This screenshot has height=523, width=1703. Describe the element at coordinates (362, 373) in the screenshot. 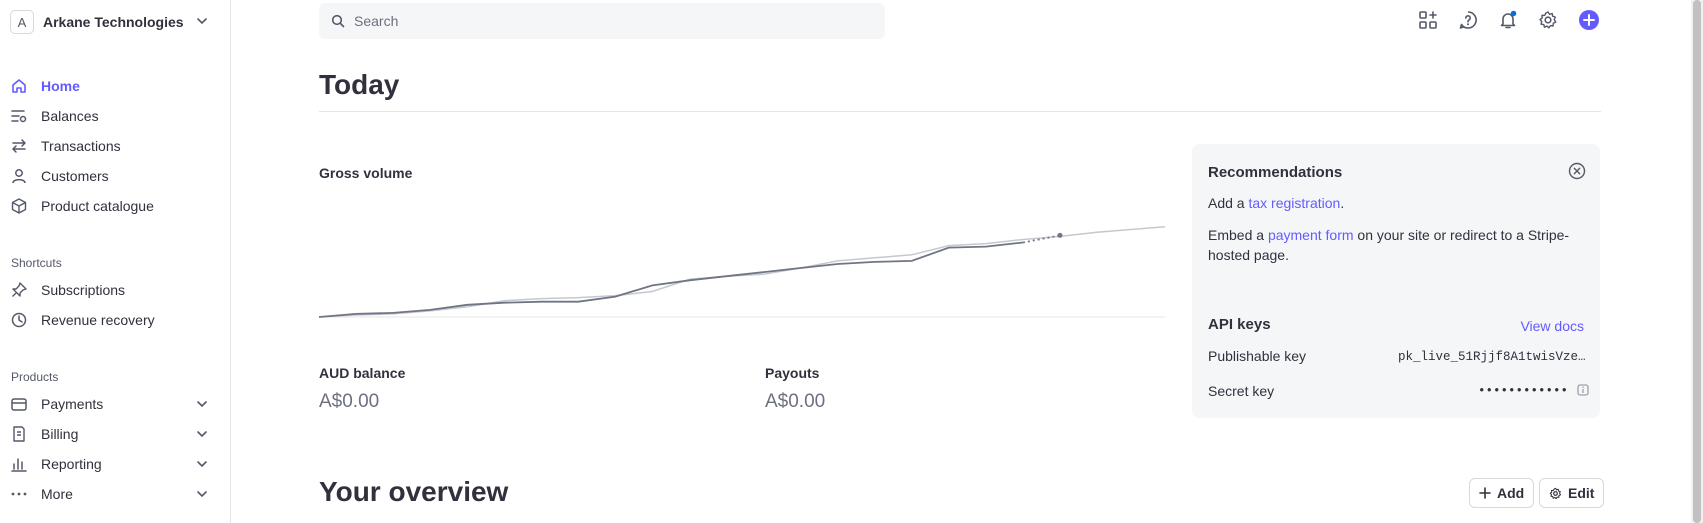

I see `aud-balance-title: AUD balance` at that location.